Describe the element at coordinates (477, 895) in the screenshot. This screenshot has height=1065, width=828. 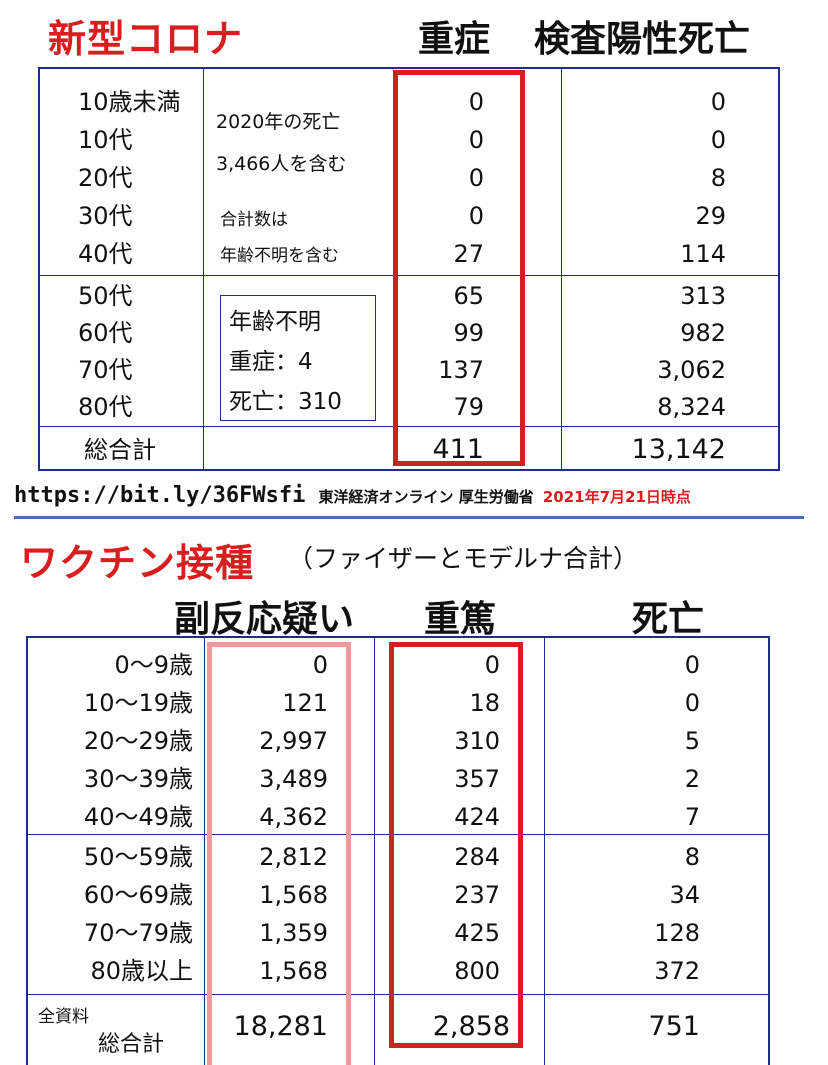
I see `vaccine-serious-cell: 237` at that location.